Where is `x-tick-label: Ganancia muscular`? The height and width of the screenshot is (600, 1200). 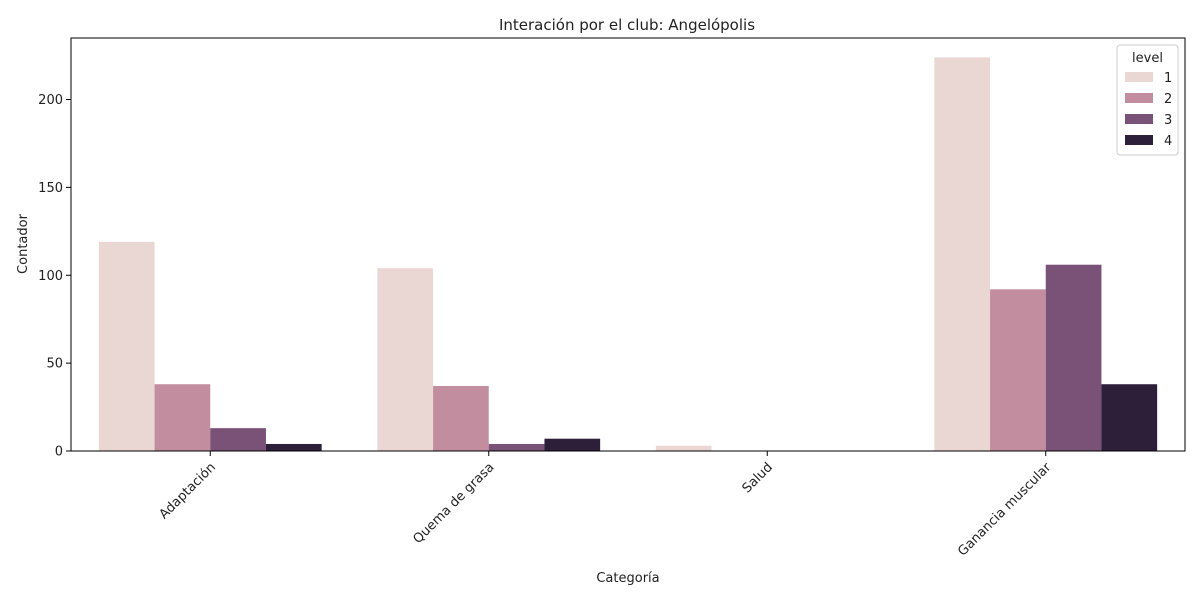 x-tick-label: Ganancia muscular is located at coordinates (1005, 510).